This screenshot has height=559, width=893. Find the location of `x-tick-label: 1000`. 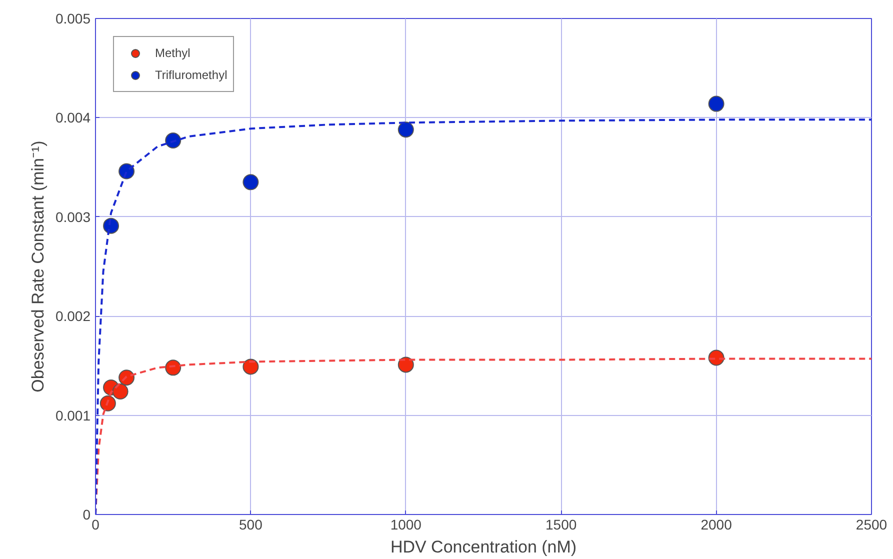

x-tick-label: 1000 is located at coordinates (406, 524).